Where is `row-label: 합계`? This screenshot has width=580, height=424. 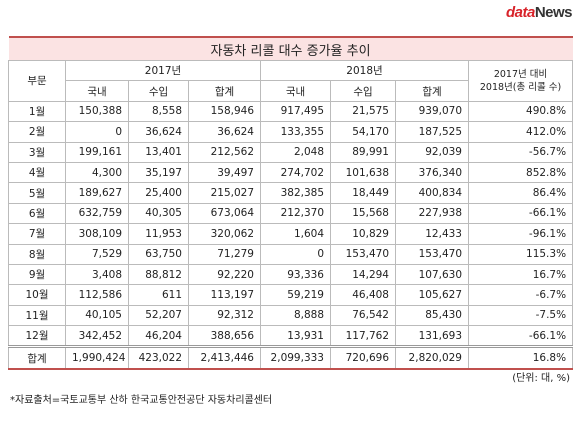
row-label: 합계 is located at coordinates (37, 357).